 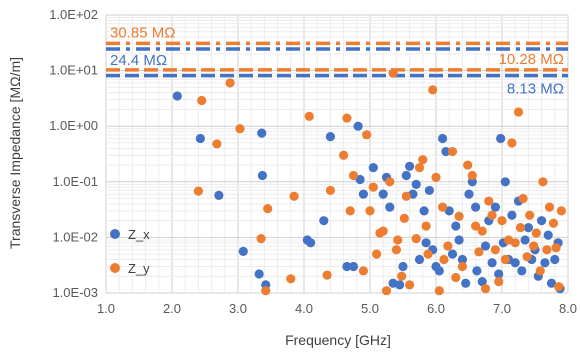 What do you see at coordinates (115, 234) in the screenshot?
I see `legend-marker-z-x` at bounding box center [115, 234].